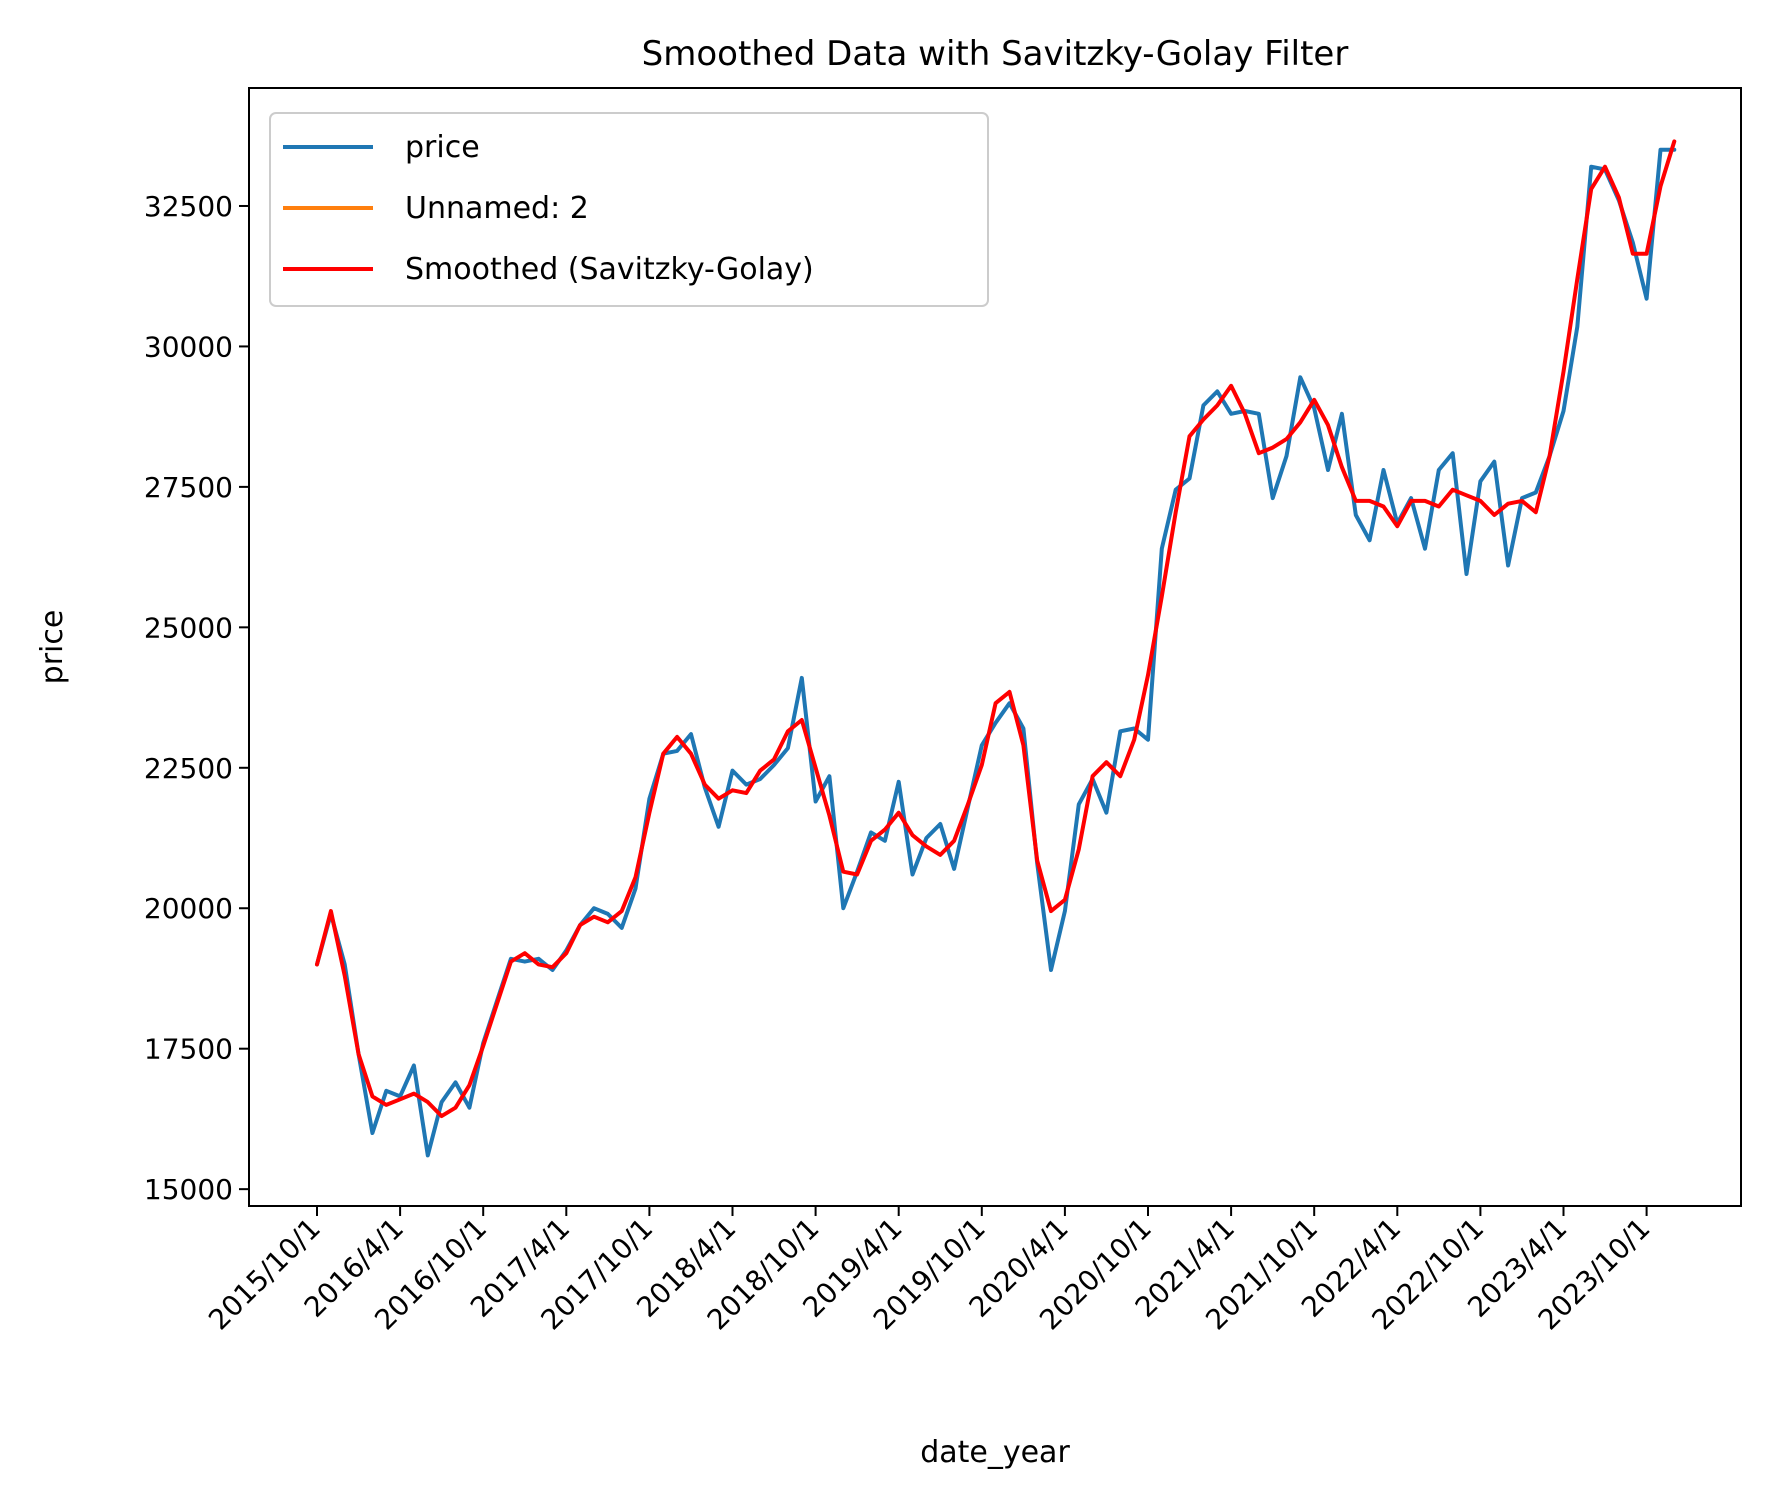  I want to click on legend: price Unnamed: 2 Smoothed (Savitzky-Golay), so click(629, 209).